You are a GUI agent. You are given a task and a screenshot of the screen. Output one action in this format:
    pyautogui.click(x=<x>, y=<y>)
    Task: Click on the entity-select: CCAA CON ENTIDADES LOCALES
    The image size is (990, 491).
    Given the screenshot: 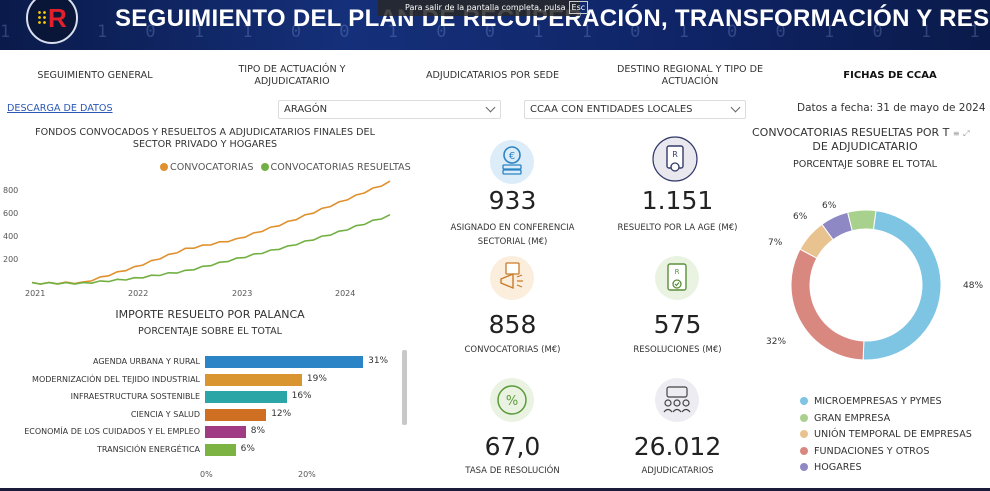 What is the action you would take?
    pyautogui.click(x=635, y=109)
    